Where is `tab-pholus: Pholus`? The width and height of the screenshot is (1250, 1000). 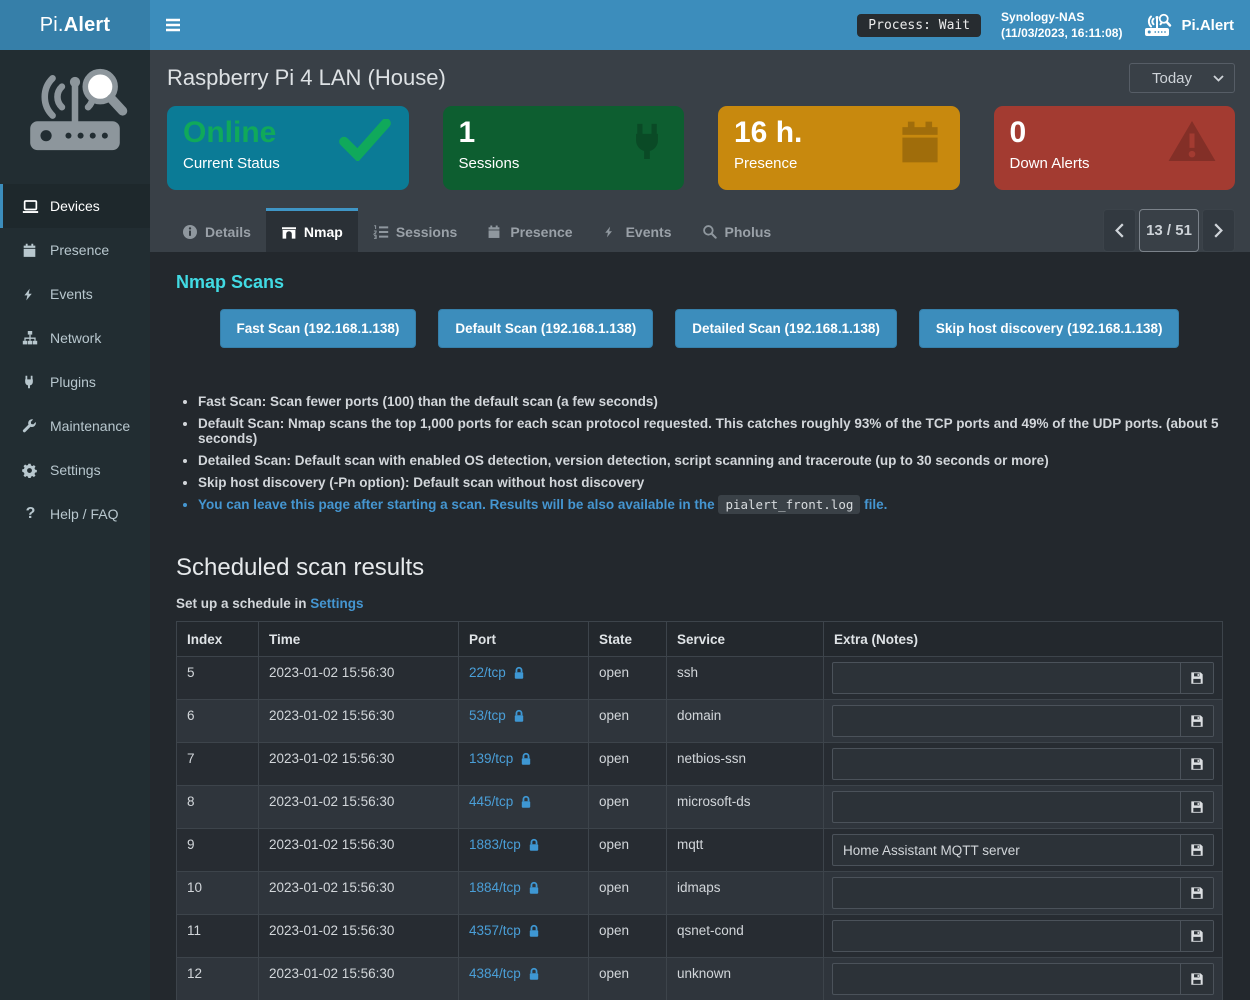
tab-pholus: Pholus is located at coordinates (737, 230).